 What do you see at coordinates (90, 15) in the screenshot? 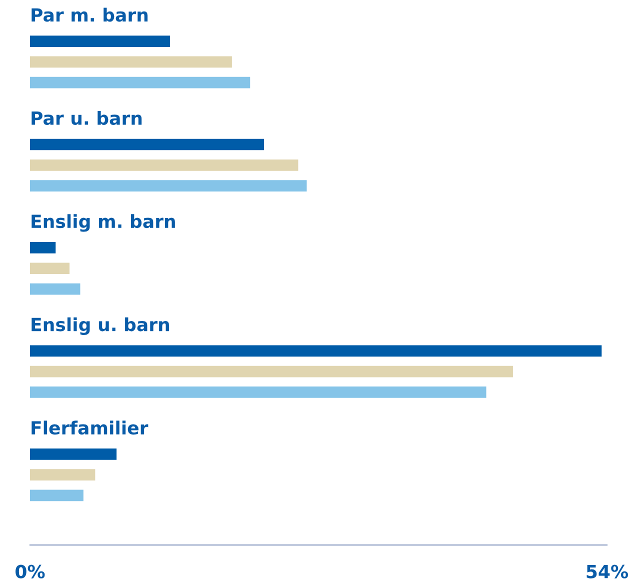
I see `y-tick-label: Par m. barn` at bounding box center [90, 15].